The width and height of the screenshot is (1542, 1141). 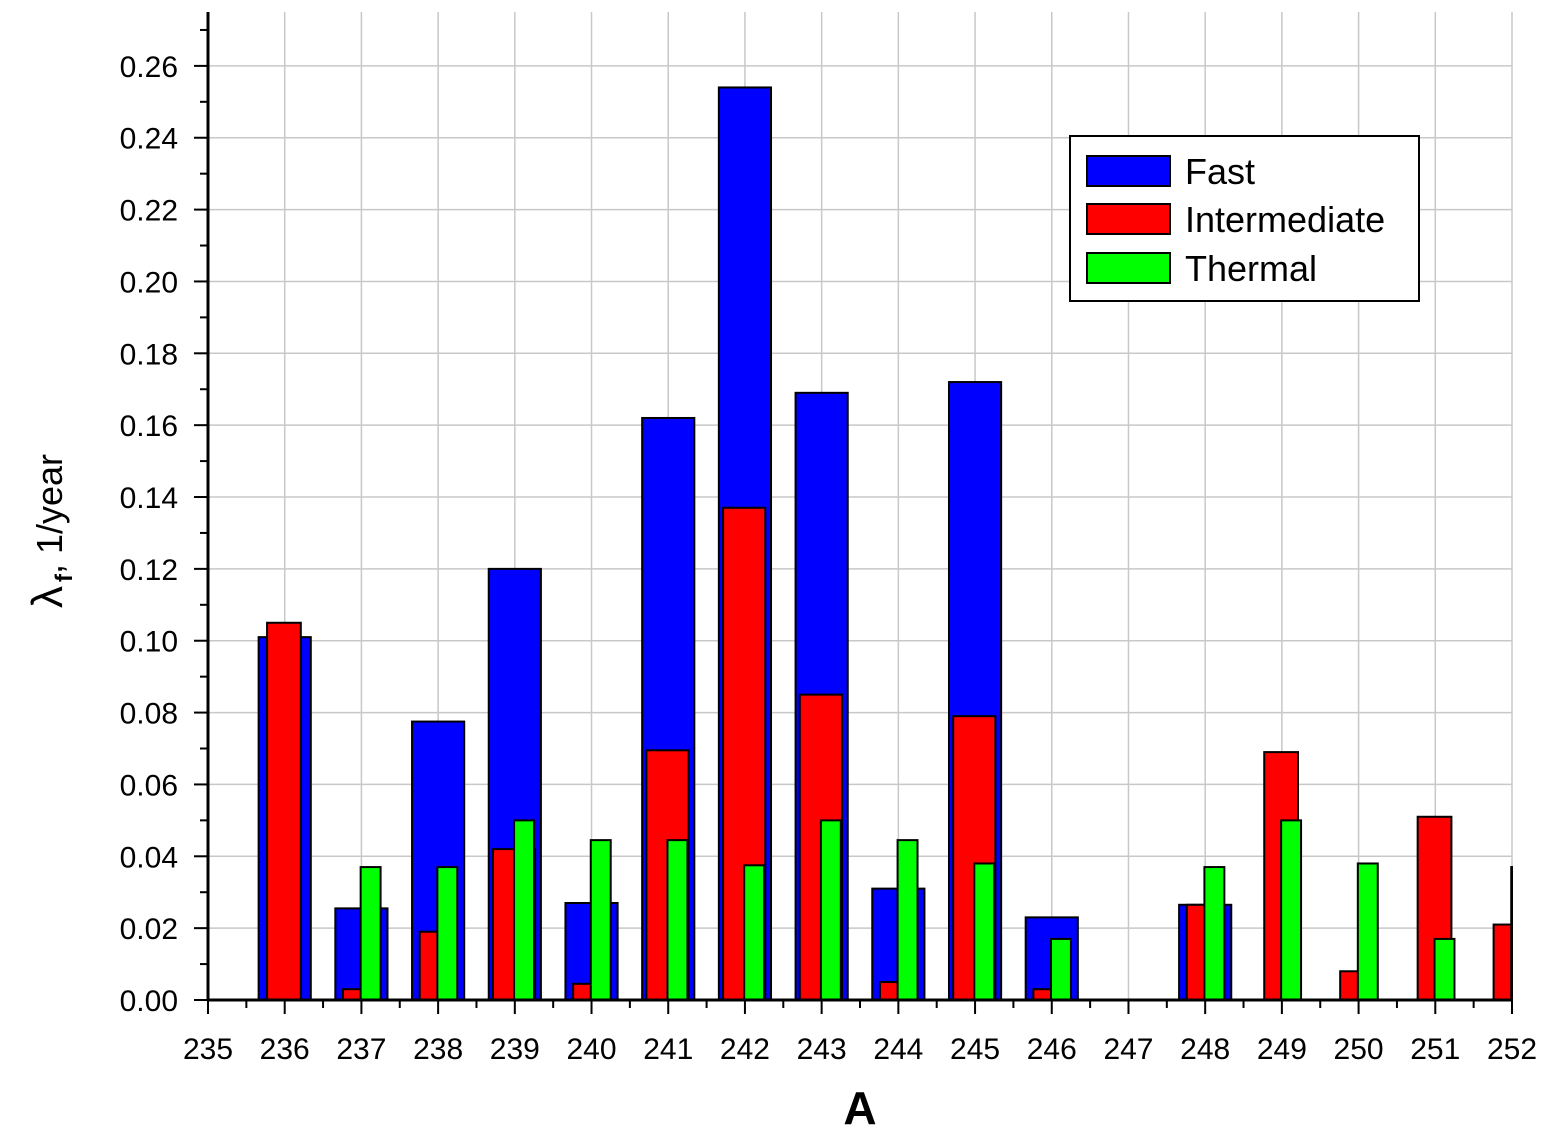 What do you see at coordinates (149, 139) in the screenshot?
I see `y-tick-label: 0.24` at bounding box center [149, 139].